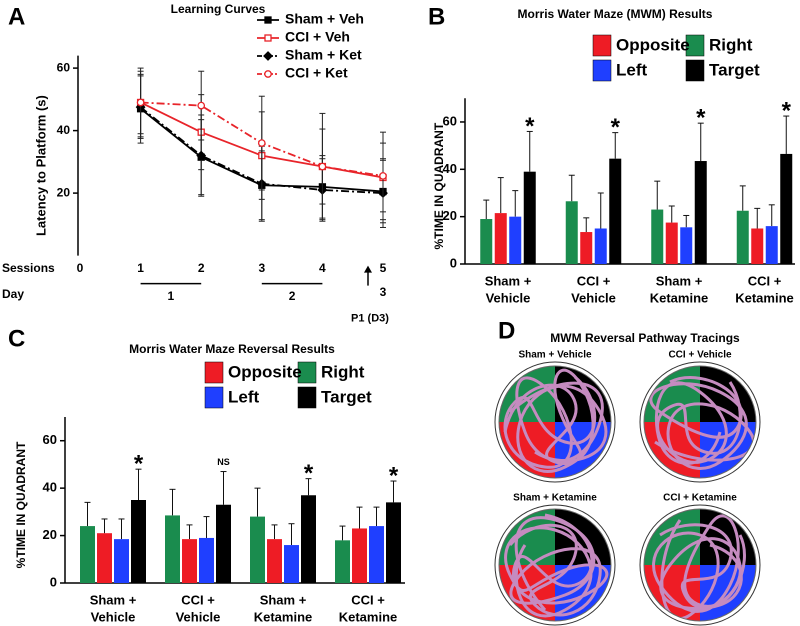 Image resolution: width=800 pixels, height=626 pixels. Describe the element at coordinates (370, 319) in the screenshot. I see `annotation: P1 (D3)` at that location.